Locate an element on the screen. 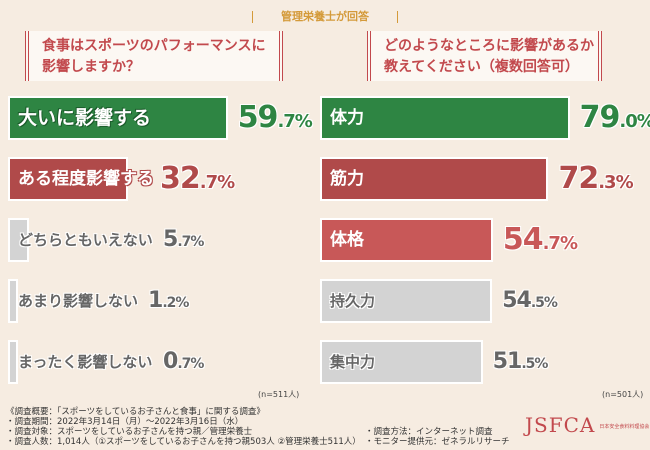 Image resolution: width=650 pixels, height=450 pixels. footer-line: ・調査期間：2022年3月14日（月）～2022年3月16日（水） is located at coordinates (125, 422).